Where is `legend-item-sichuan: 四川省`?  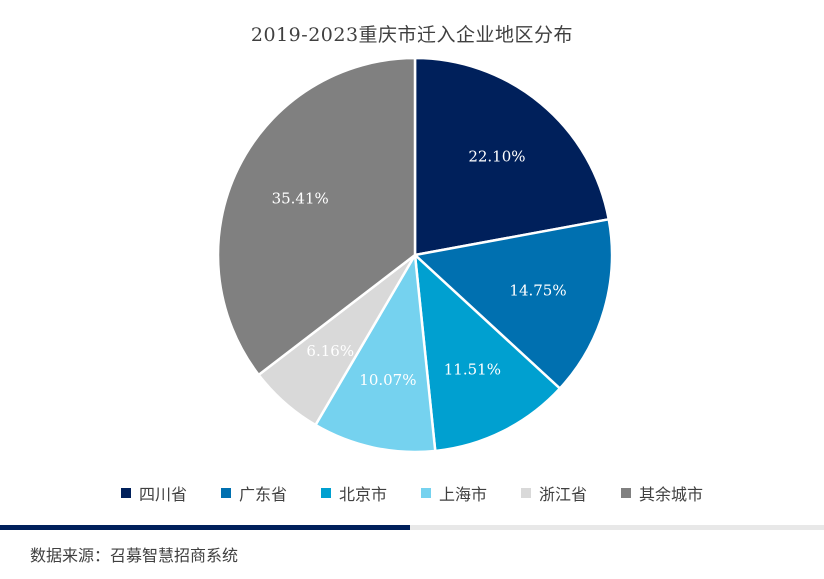 legend-item-sichuan: 四川省 is located at coordinates (153, 493).